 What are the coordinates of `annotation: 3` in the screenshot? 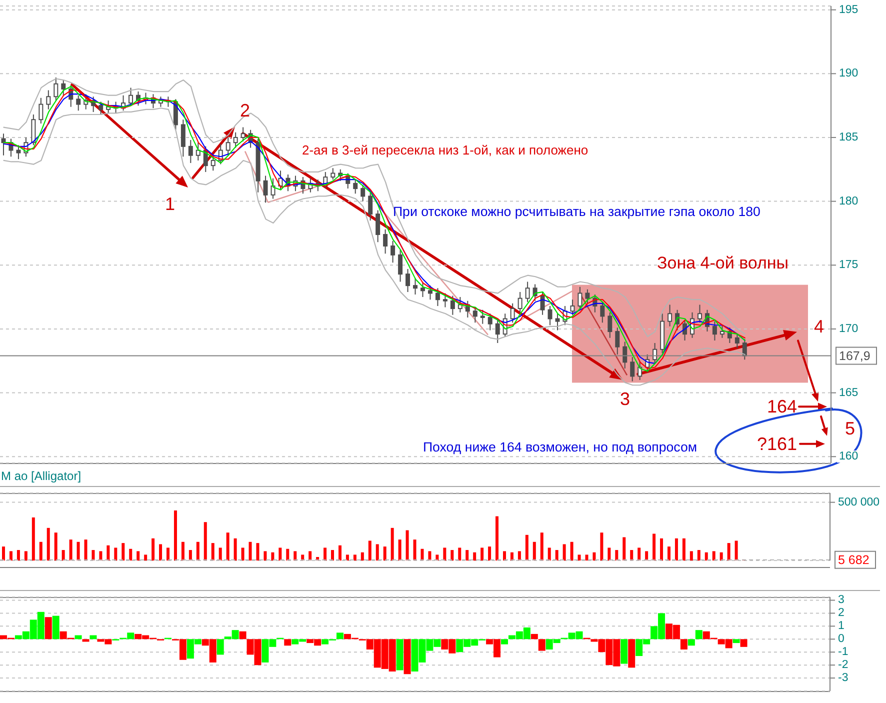 It's located at (625, 399).